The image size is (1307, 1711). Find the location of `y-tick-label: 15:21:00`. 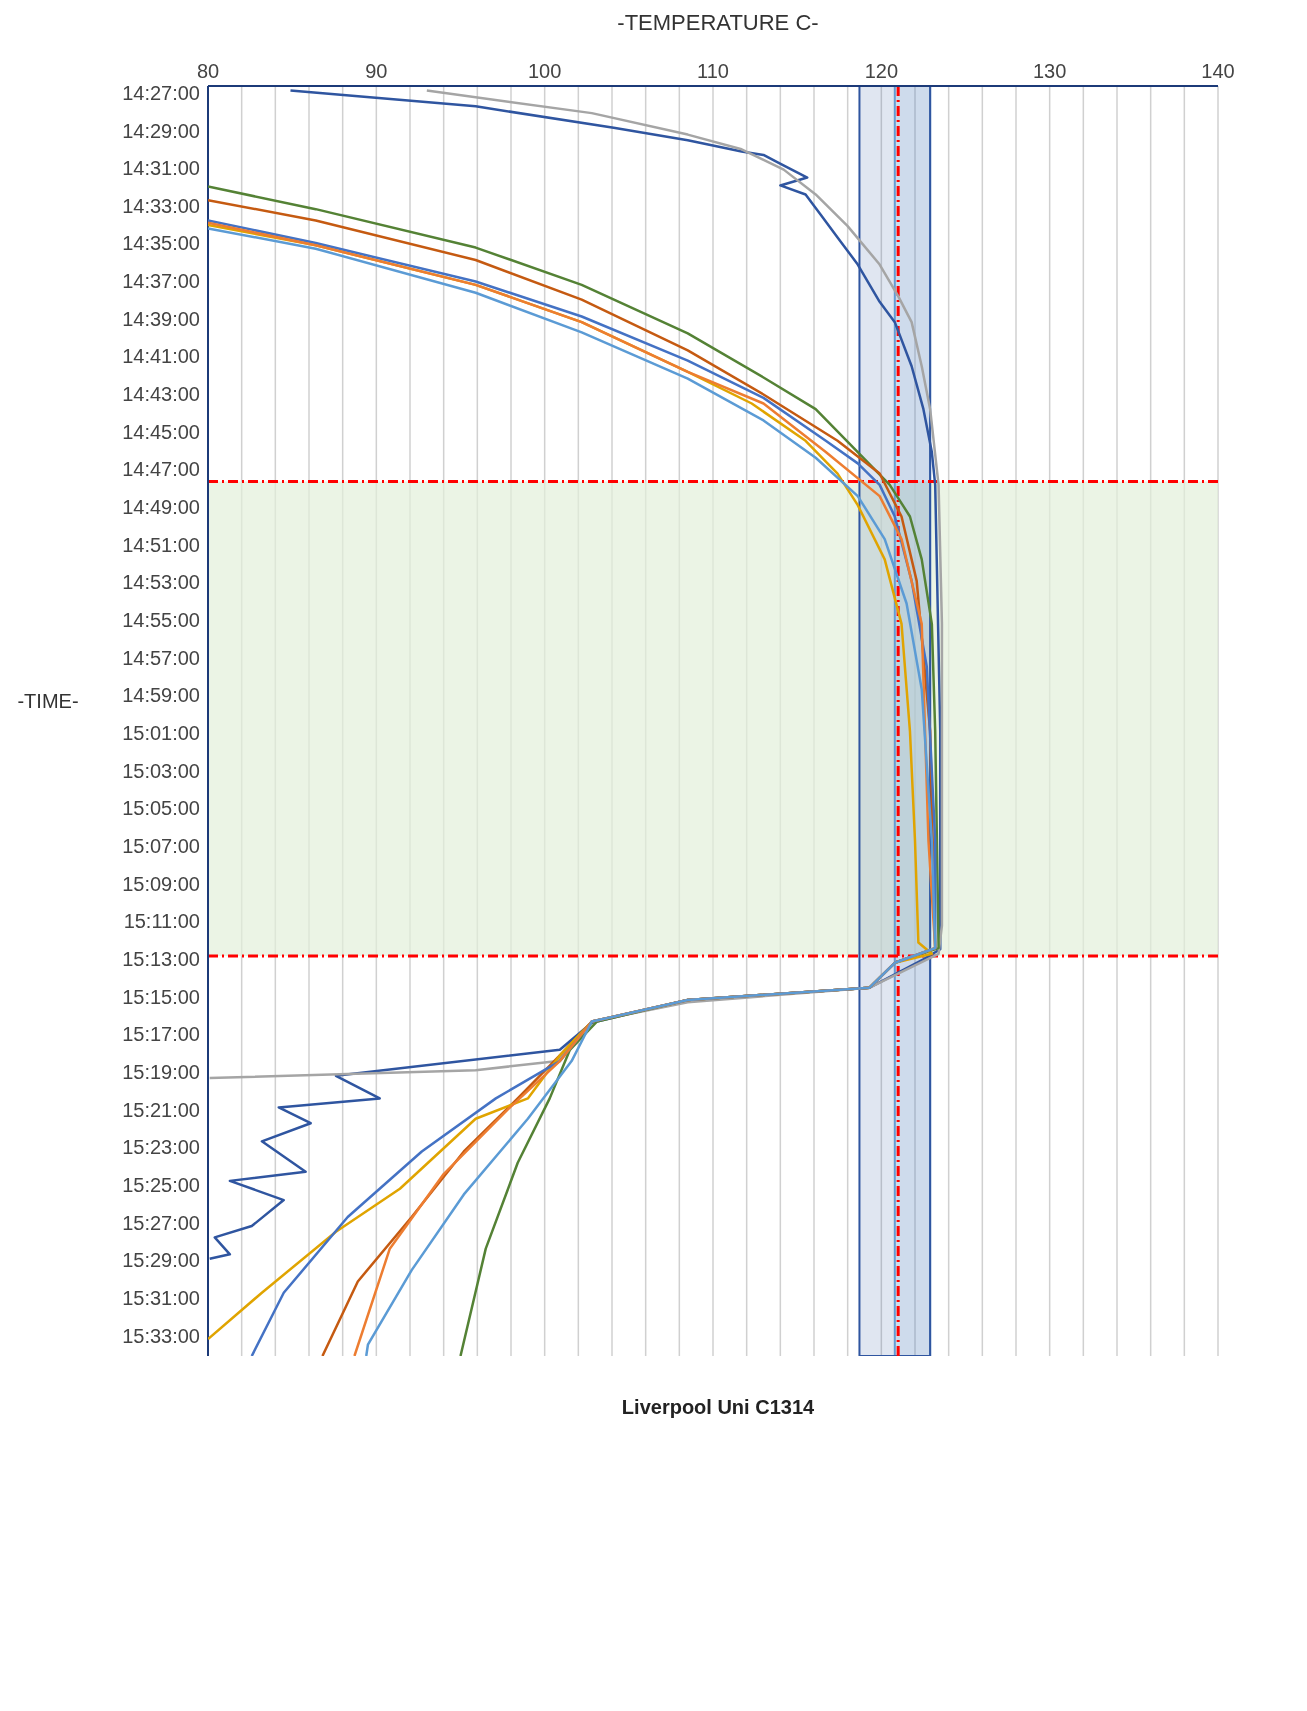

y-tick-label: 15:21:00 is located at coordinates (161, 1109).